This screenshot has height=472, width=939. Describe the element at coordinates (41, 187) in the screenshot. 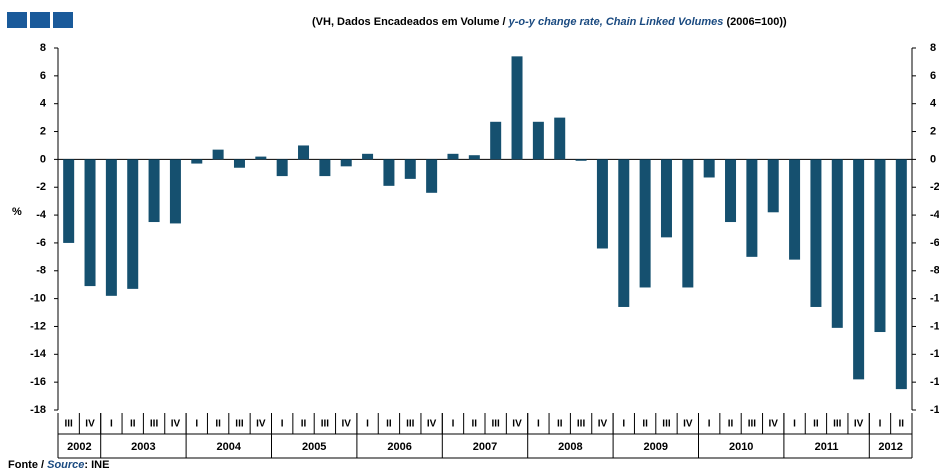

I see `y-tick-label: -2` at that location.